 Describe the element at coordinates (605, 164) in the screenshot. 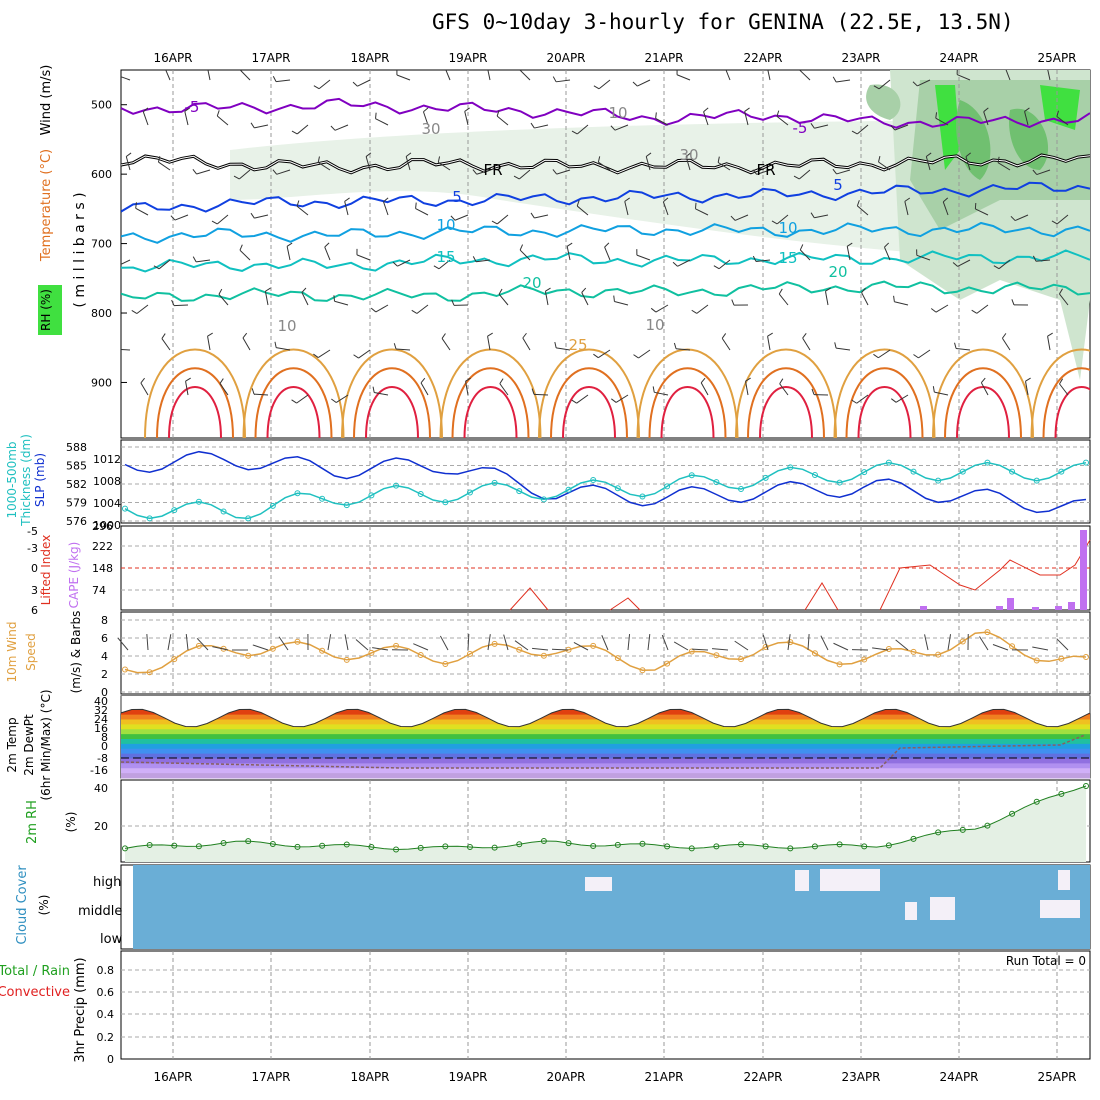

I see `isotherm-FR-inner` at that location.